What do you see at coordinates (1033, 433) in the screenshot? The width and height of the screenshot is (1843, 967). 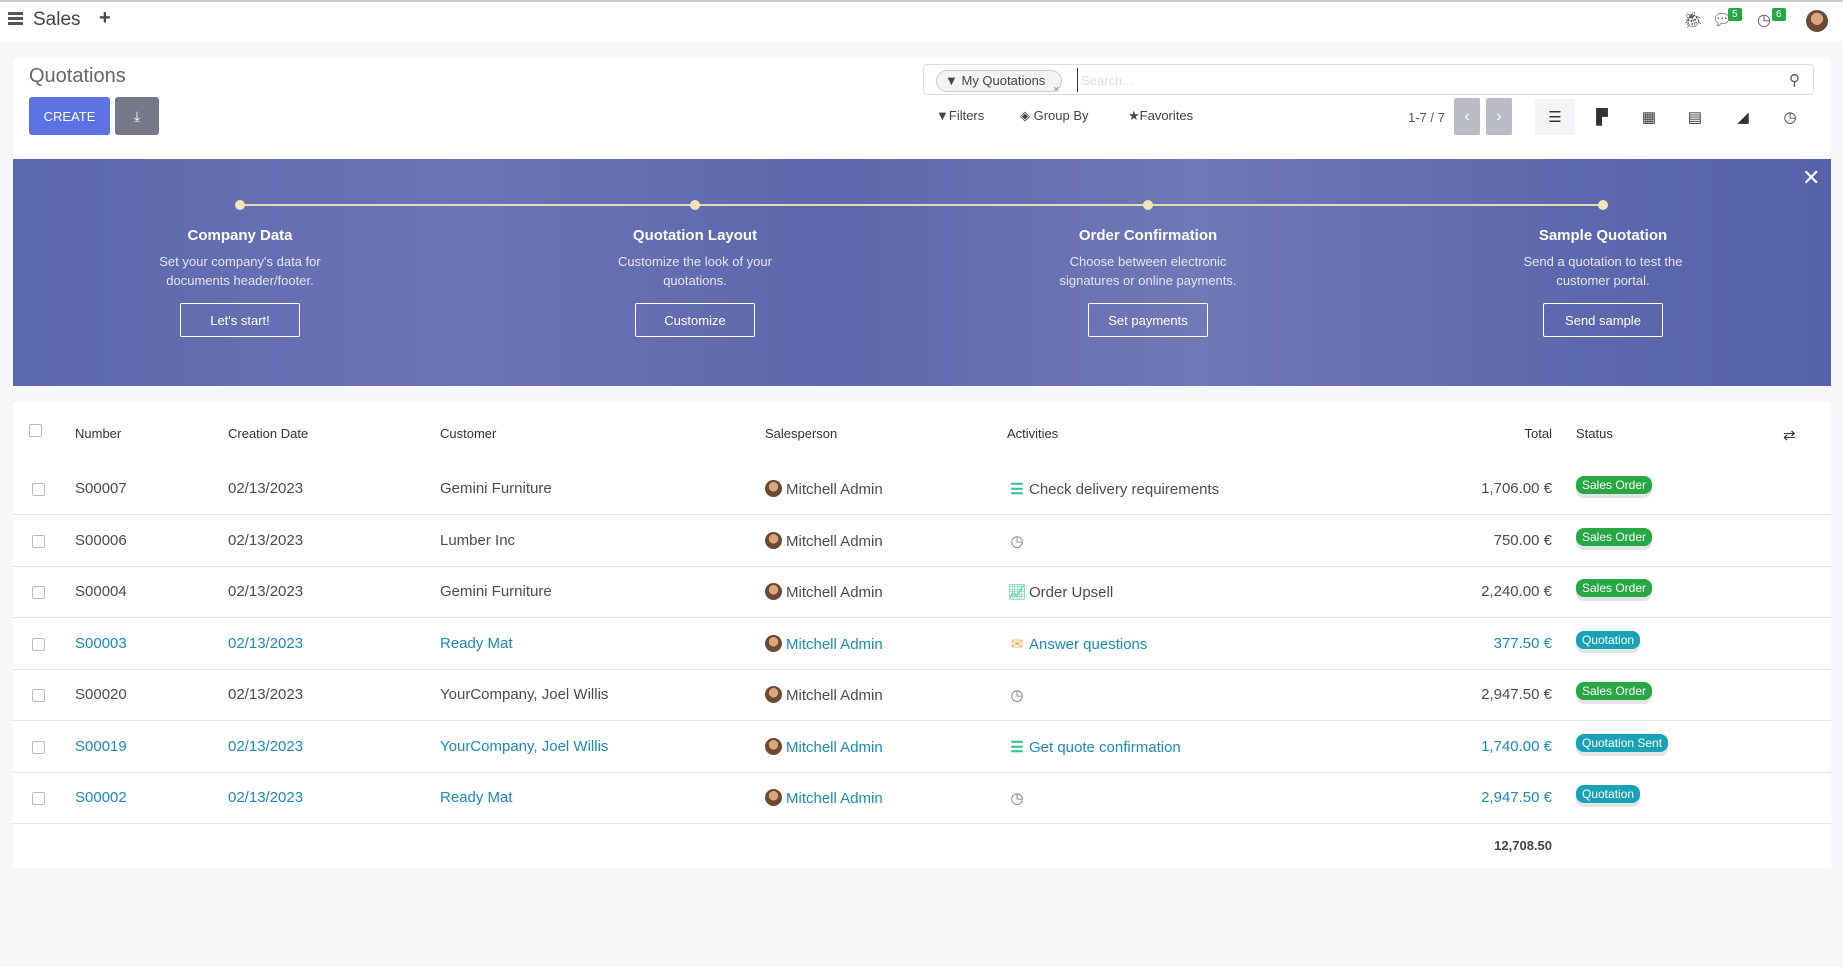 I see `header-activities: Activities` at bounding box center [1033, 433].